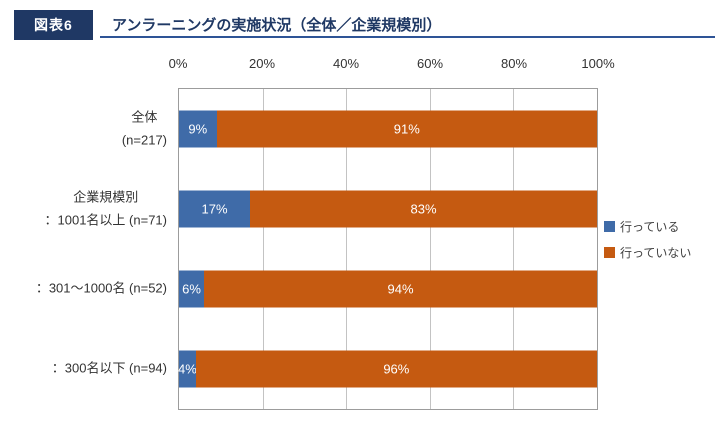  I want to click on bar-segment-not-implementing: 96%, so click(396, 369).